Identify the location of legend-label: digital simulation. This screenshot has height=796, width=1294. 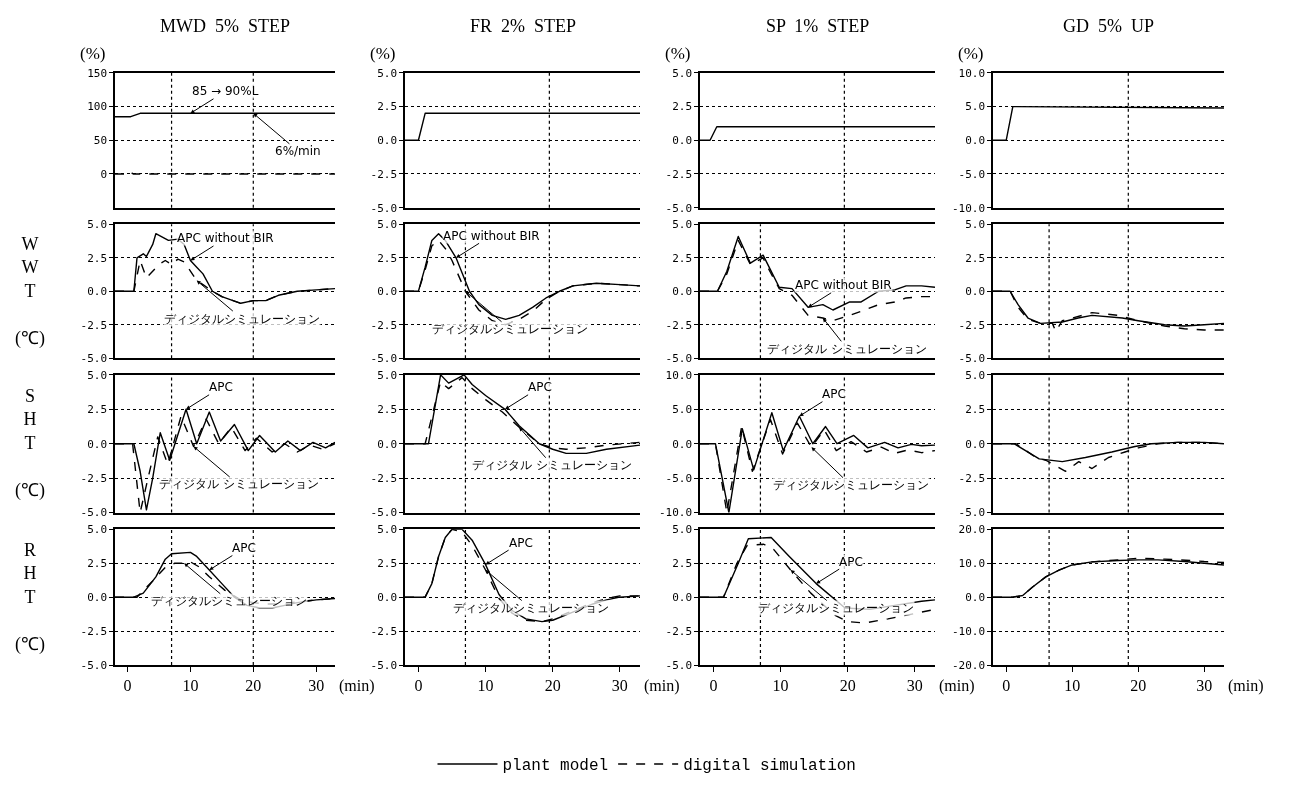
(769, 766).